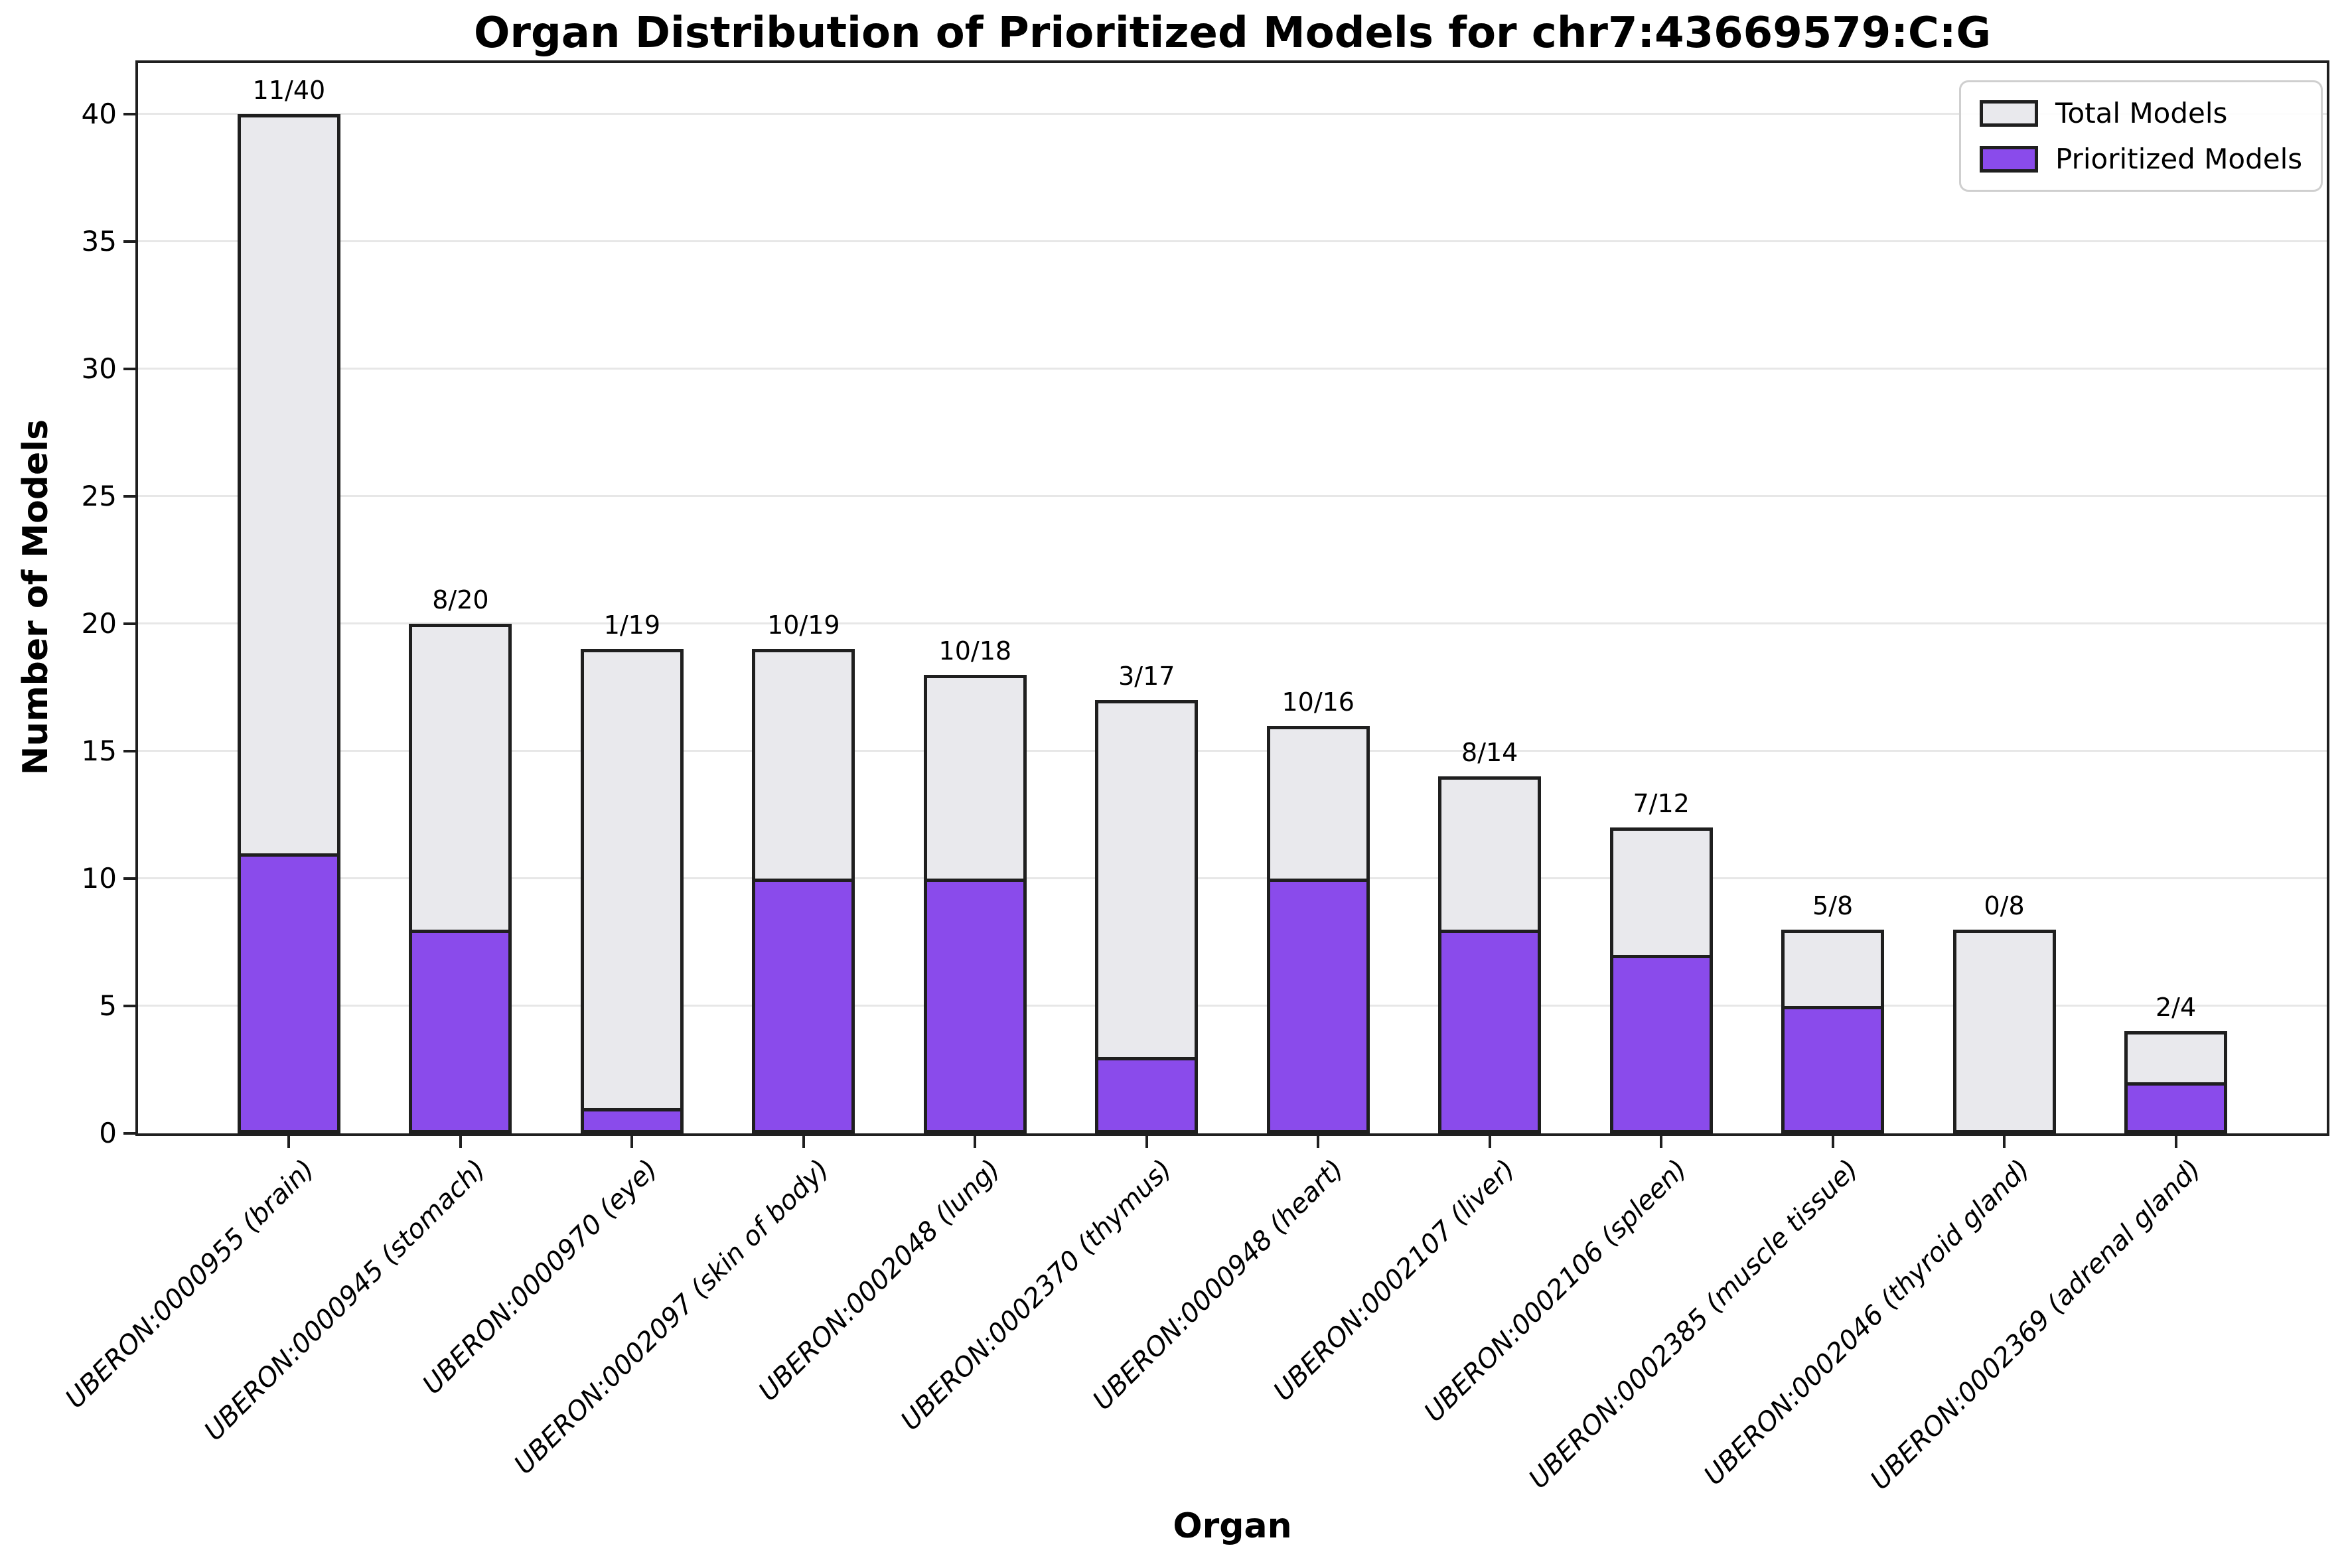 The image size is (2346, 1568). I want to click on x-axis-label: Organ, so click(1232, 1526).